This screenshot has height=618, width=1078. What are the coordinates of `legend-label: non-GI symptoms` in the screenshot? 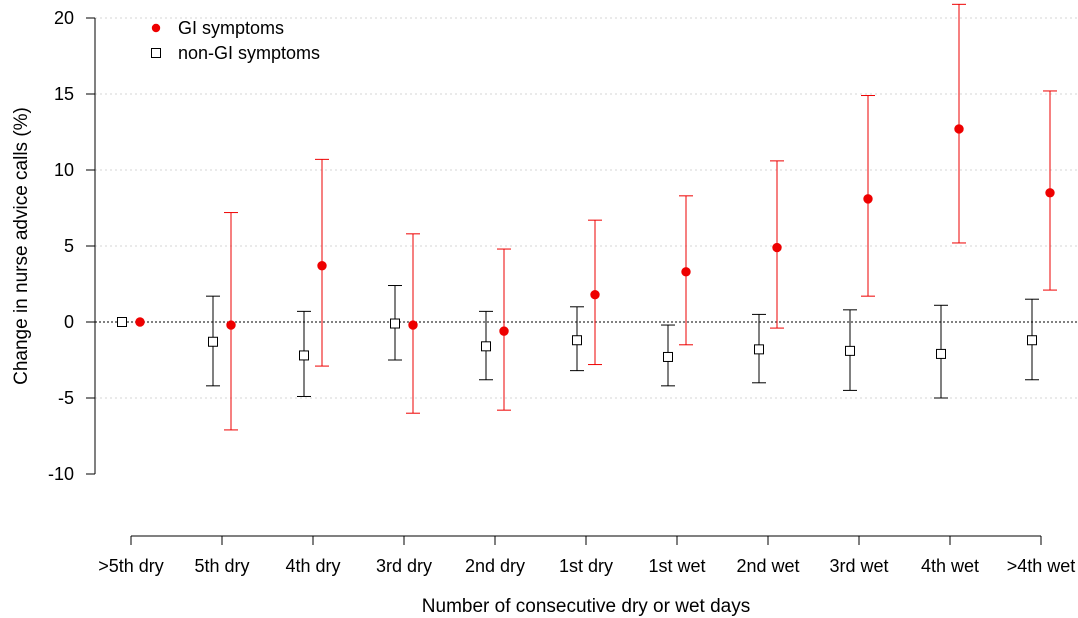 It's located at (249, 53).